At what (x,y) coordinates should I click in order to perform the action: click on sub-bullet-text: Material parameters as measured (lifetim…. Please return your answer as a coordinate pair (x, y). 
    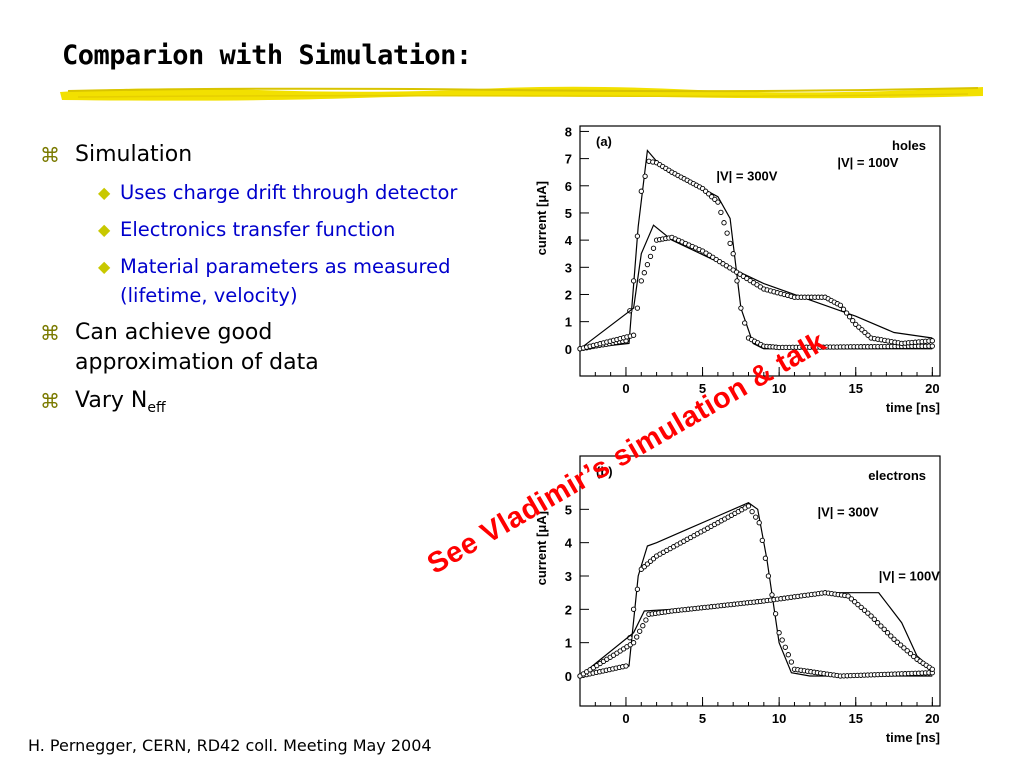
    Looking at the image, I should click on (285, 281).